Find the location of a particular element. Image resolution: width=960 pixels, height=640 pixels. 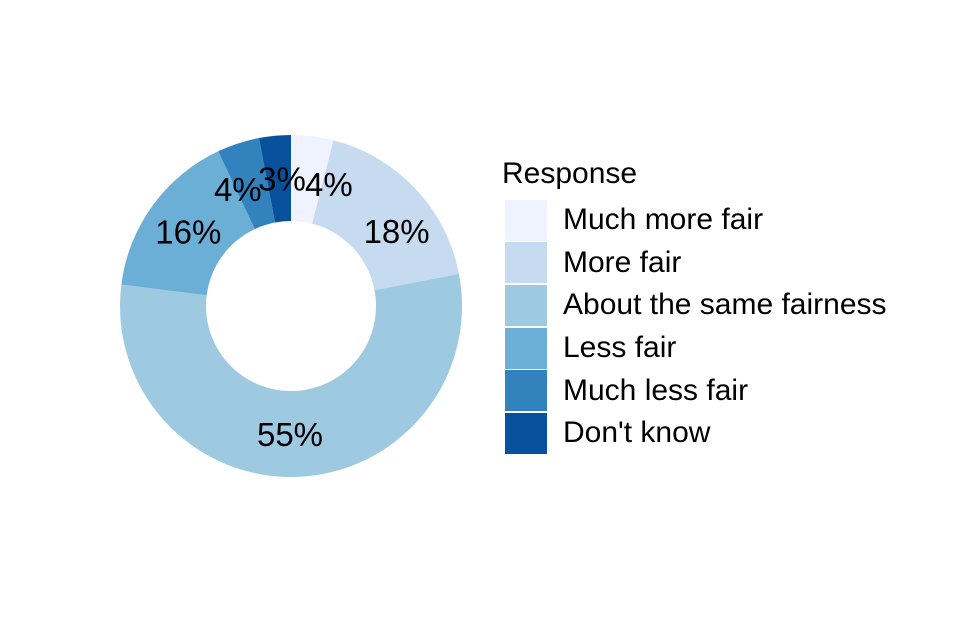

legend-item-don-t-know: Don't know is located at coordinates (694, 433).